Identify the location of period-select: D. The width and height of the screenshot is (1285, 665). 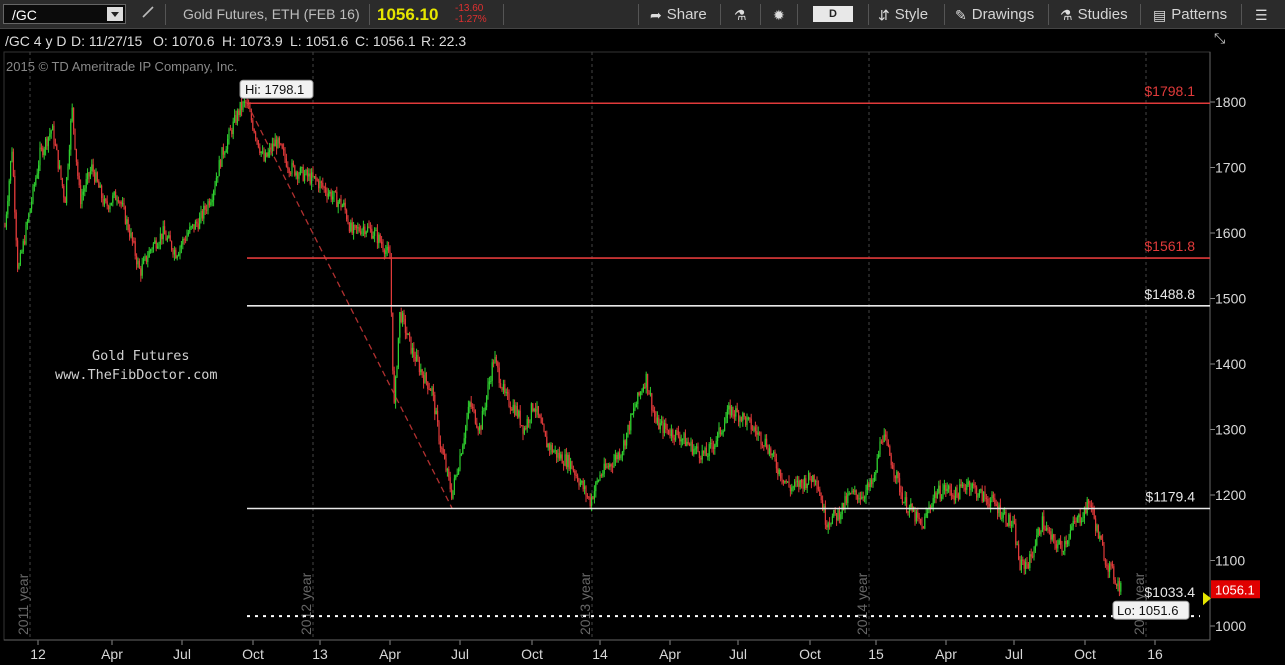
(833, 14).